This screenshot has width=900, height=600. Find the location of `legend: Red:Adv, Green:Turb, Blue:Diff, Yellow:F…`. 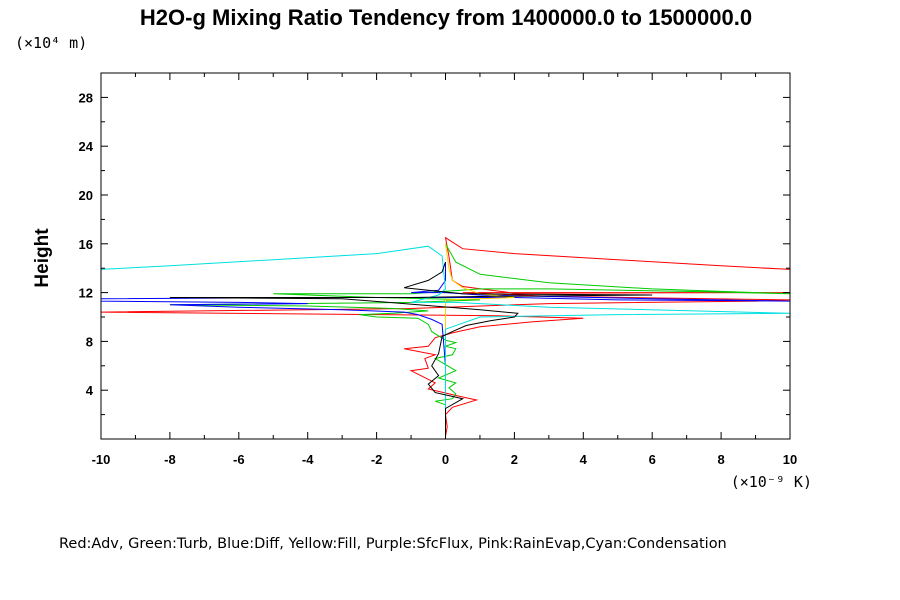

legend: Red:Adv, Green:Turb, Blue:Diff, Yellow:F… is located at coordinates (393, 544).